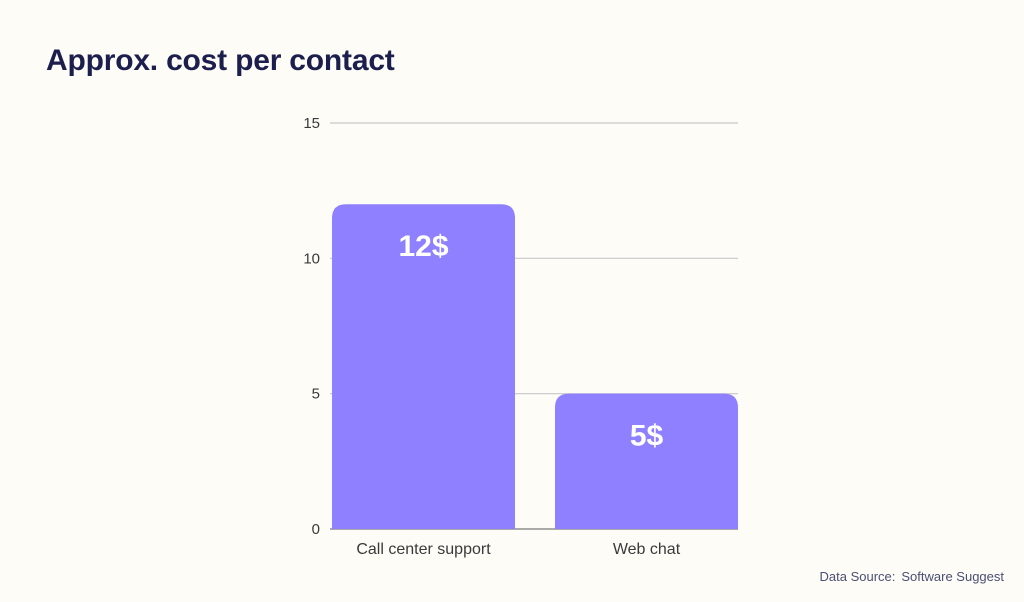 Image resolution: width=1024 pixels, height=602 pixels. What do you see at coordinates (952, 576) in the screenshot?
I see `data-source-value: Software Suggest` at bounding box center [952, 576].